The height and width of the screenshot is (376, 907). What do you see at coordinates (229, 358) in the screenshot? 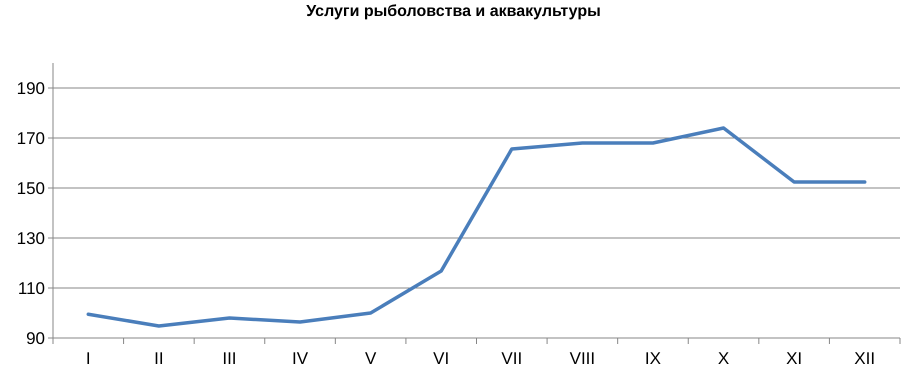
I see `x-tick-label: III` at bounding box center [229, 358].